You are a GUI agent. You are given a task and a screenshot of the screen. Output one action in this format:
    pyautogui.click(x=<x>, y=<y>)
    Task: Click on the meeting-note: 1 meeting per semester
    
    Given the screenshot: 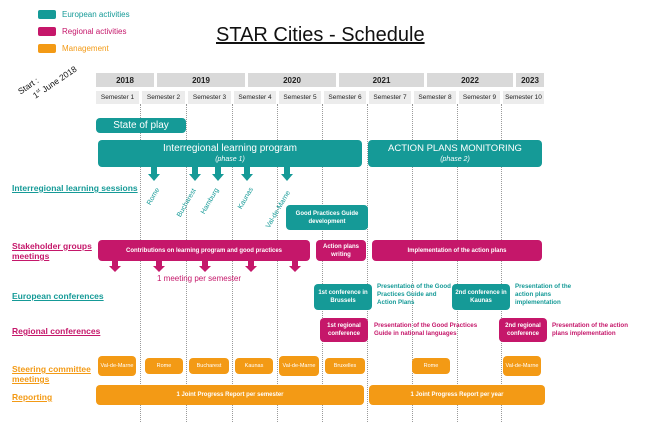 What is the action you would take?
    pyautogui.click(x=199, y=278)
    